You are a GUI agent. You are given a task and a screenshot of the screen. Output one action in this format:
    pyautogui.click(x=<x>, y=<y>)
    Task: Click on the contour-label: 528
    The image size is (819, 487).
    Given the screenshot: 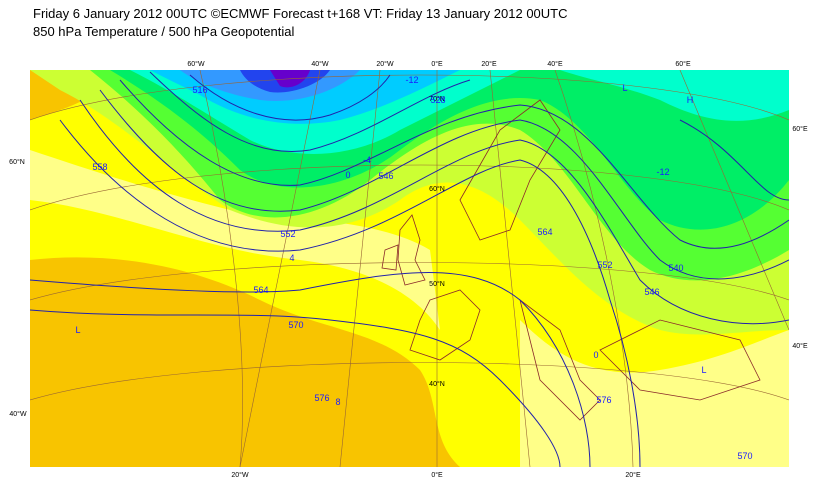 What is the action you would take?
    pyautogui.click(x=437, y=100)
    